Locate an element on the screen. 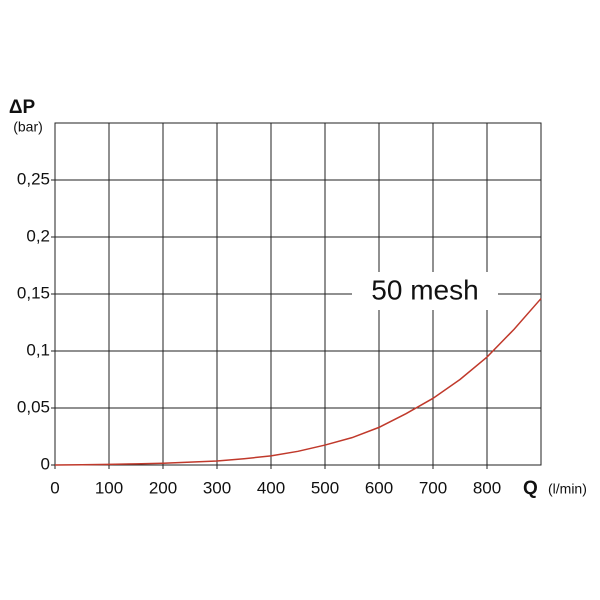 The image size is (600, 600). x-tick-label: 300 is located at coordinates (217, 487).